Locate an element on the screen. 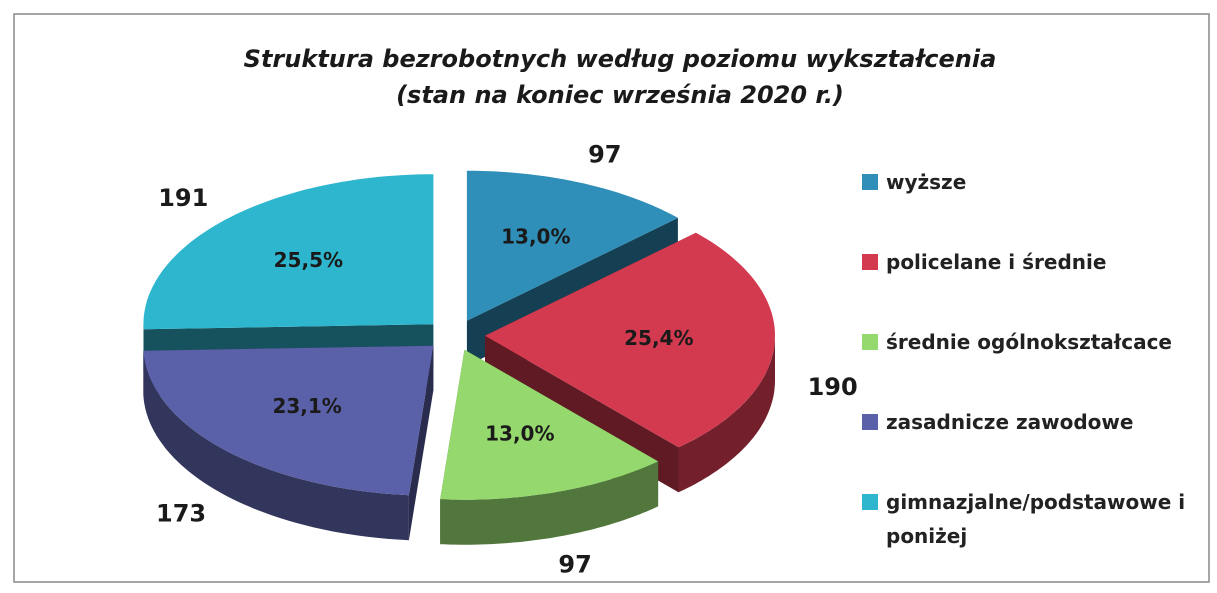 Image resolution: width=1217 pixels, height=593 pixels. percent-label: 25,5% is located at coordinates (308, 260).